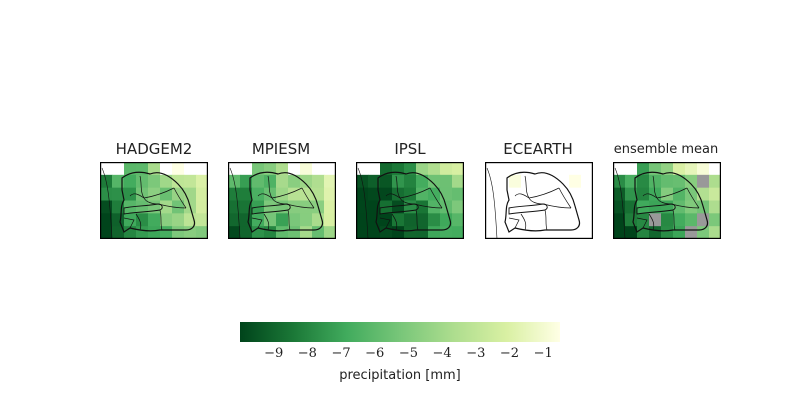 The width and height of the screenshot is (800, 400). I want to click on colorbar-label: precipitation [mm], so click(400, 375).